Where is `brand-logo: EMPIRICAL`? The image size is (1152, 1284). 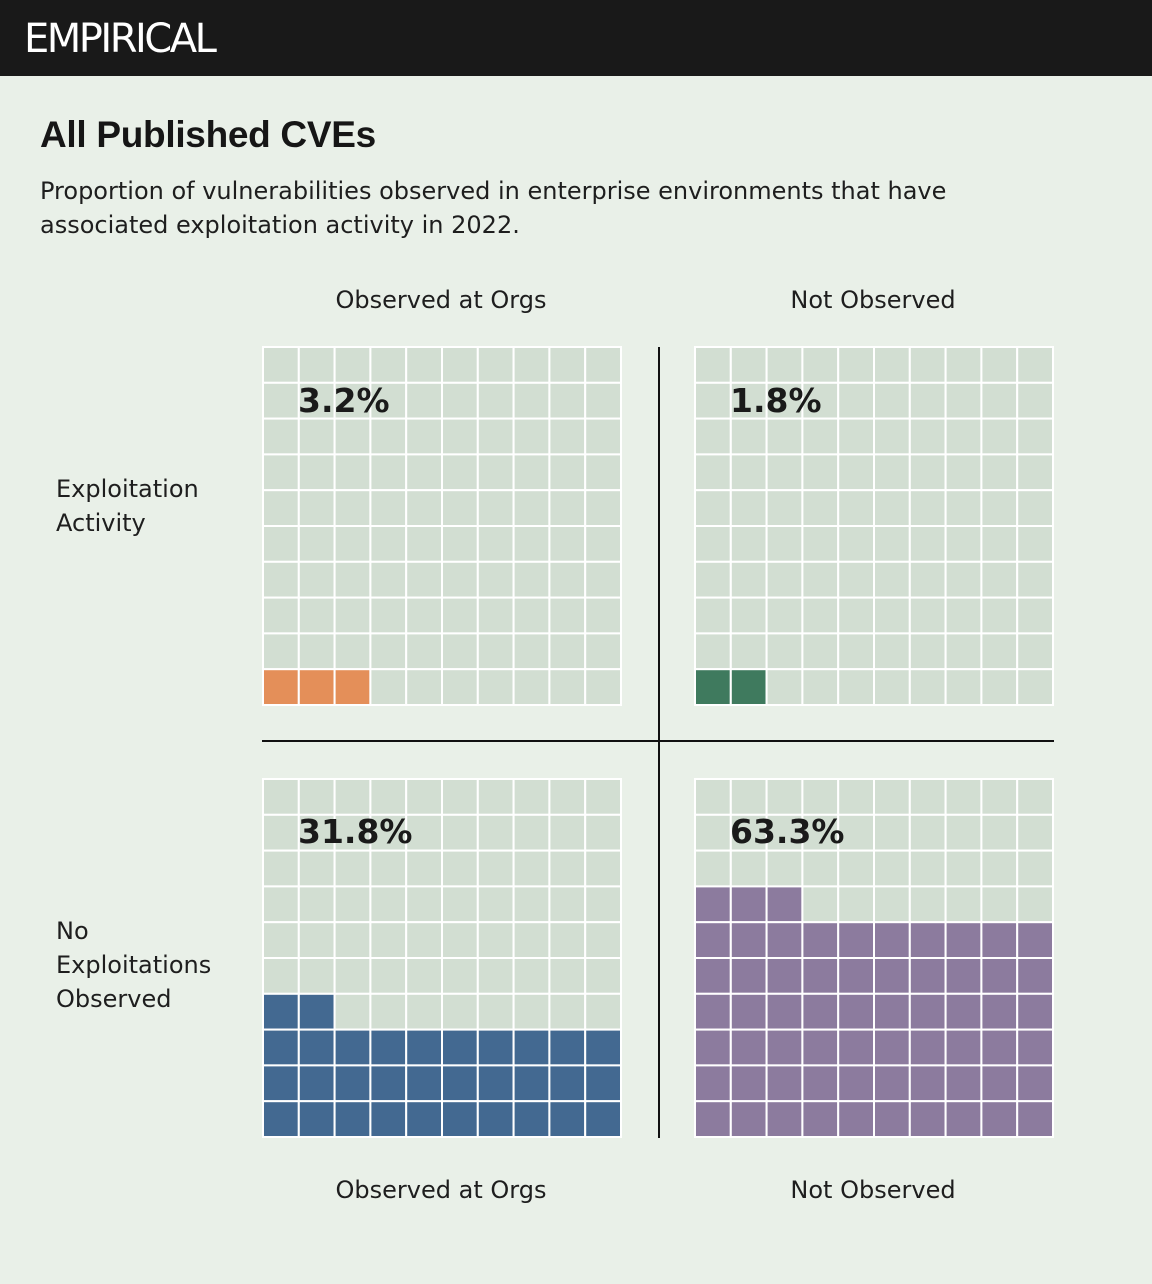
brand-logo: EMPIRICAL is located at coordinates (120, 39).